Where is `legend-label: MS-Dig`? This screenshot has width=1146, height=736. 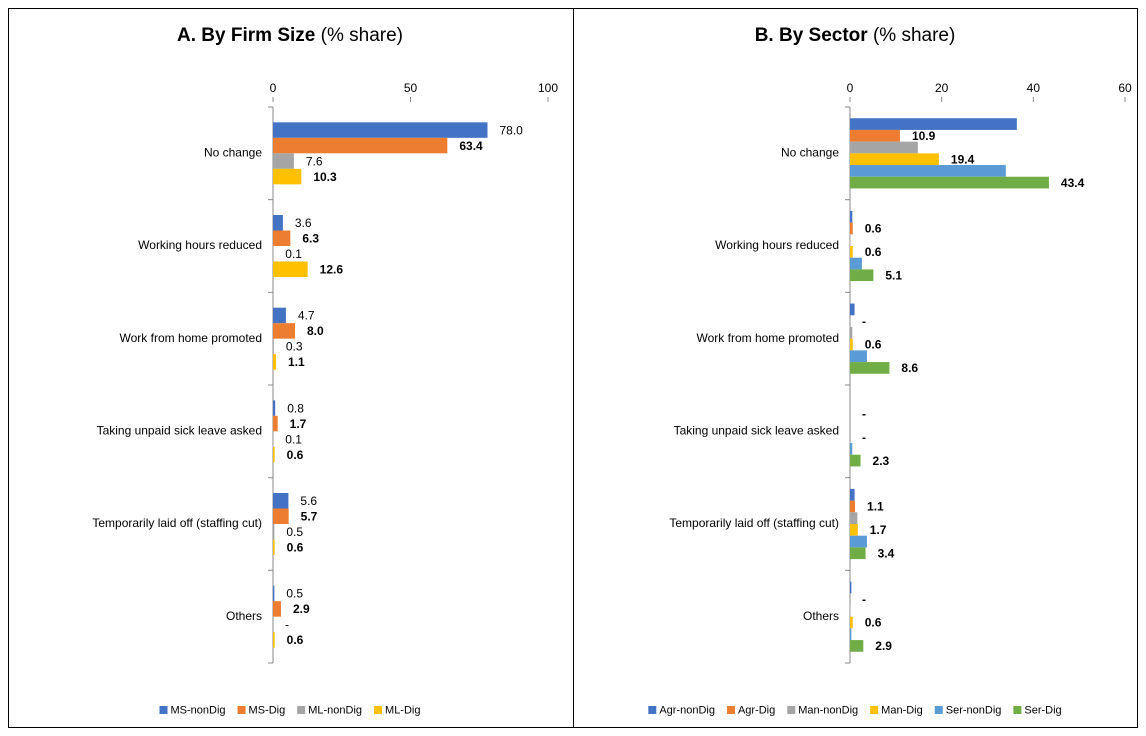
legend-label: MS-Dig is located at coordinates (267, 710).